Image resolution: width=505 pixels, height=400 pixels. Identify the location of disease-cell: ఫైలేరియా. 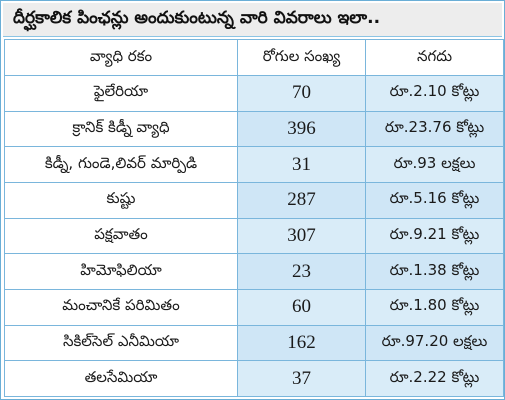
(121, 93).